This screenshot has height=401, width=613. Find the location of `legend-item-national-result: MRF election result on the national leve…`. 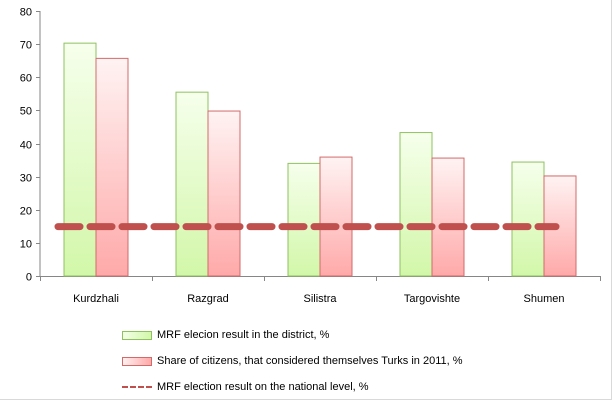

legend-item-national-result: MRF election result on the national leve… is located at coordinates (292, 387).